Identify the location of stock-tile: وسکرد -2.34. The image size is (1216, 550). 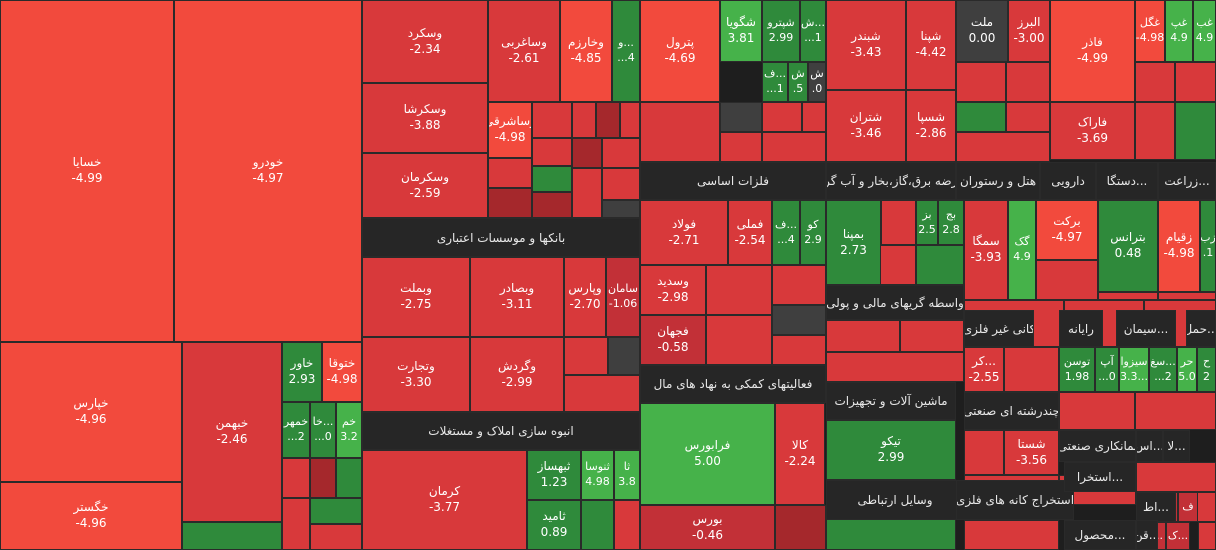
(425, 41).